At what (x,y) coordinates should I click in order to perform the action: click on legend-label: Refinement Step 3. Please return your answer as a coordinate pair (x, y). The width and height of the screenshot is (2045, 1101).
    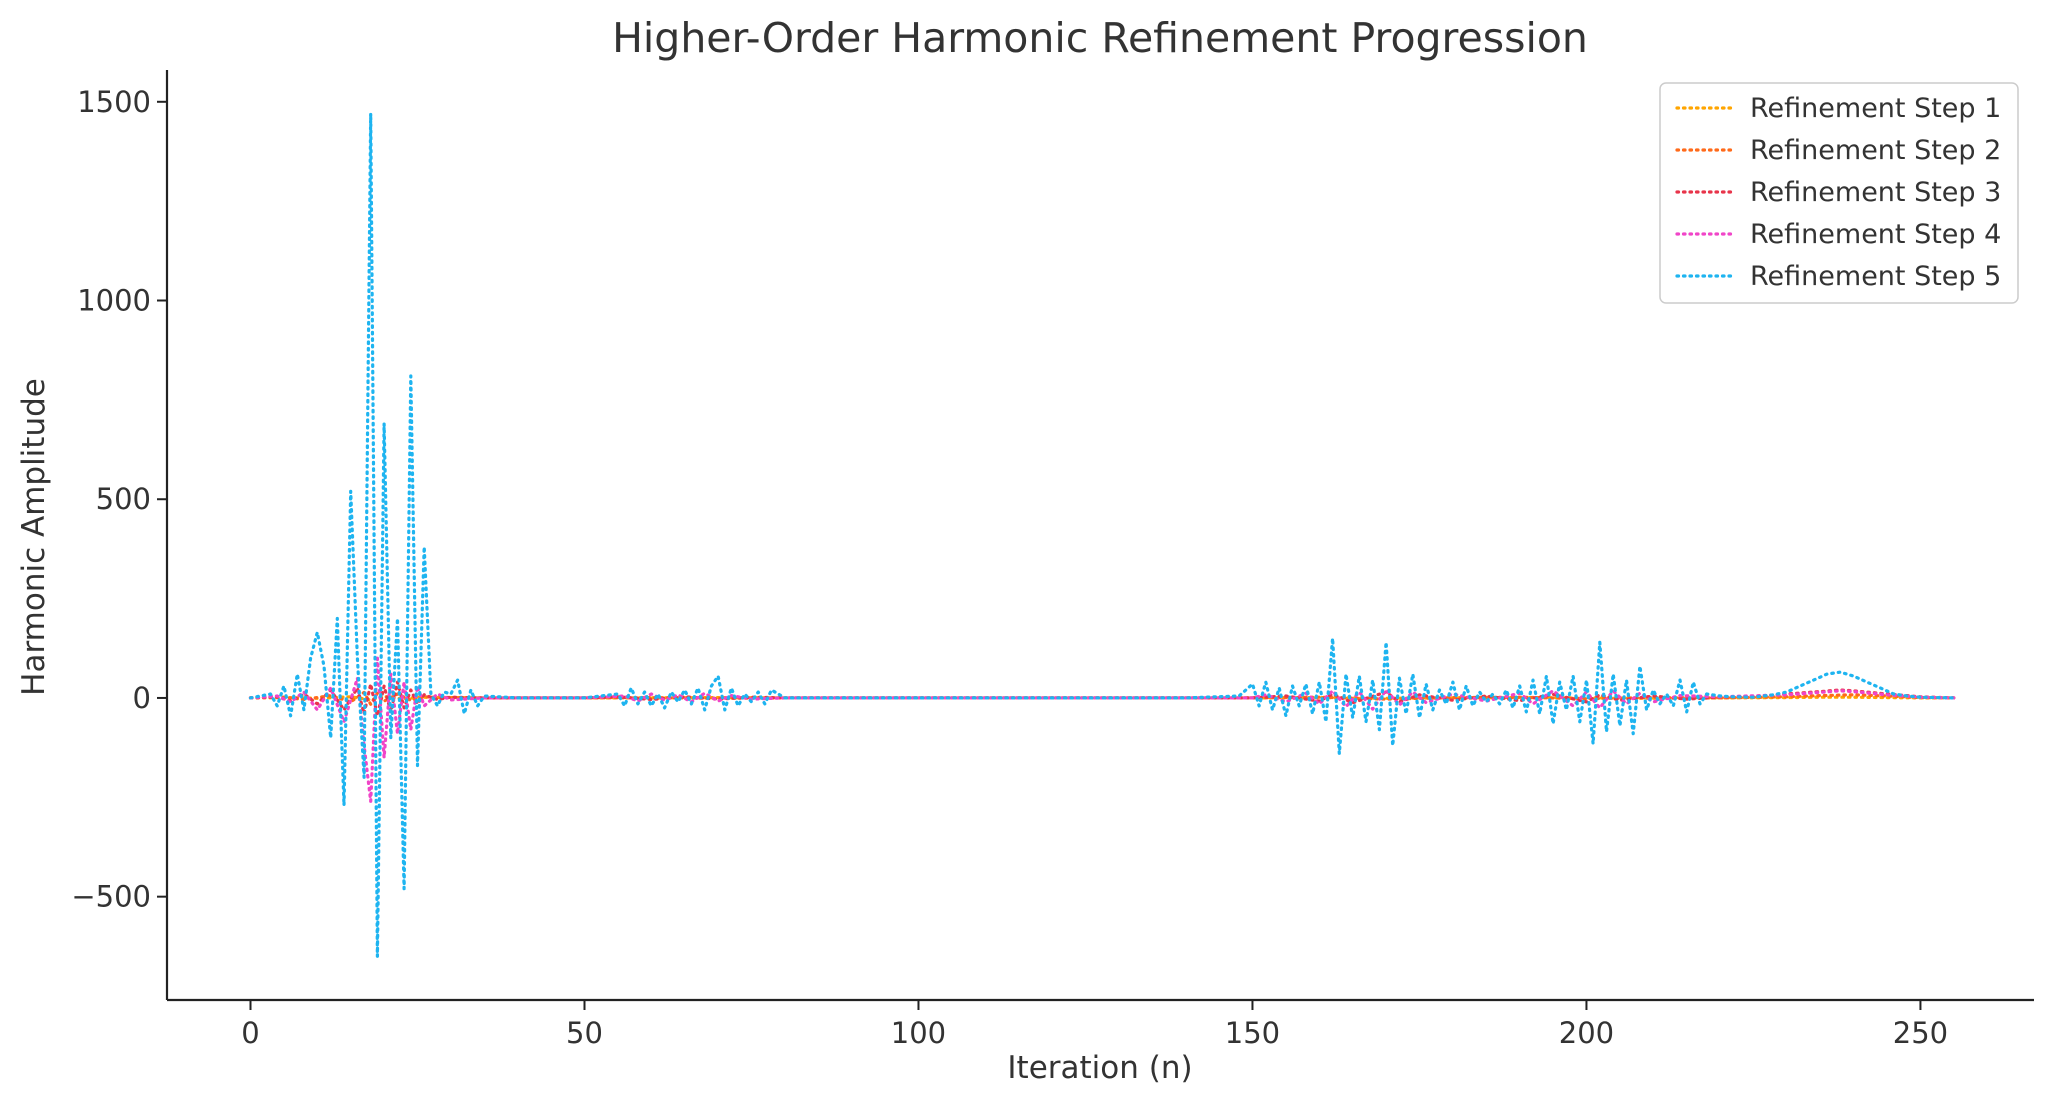
    Looking at the image, I should click on (1875, 192).